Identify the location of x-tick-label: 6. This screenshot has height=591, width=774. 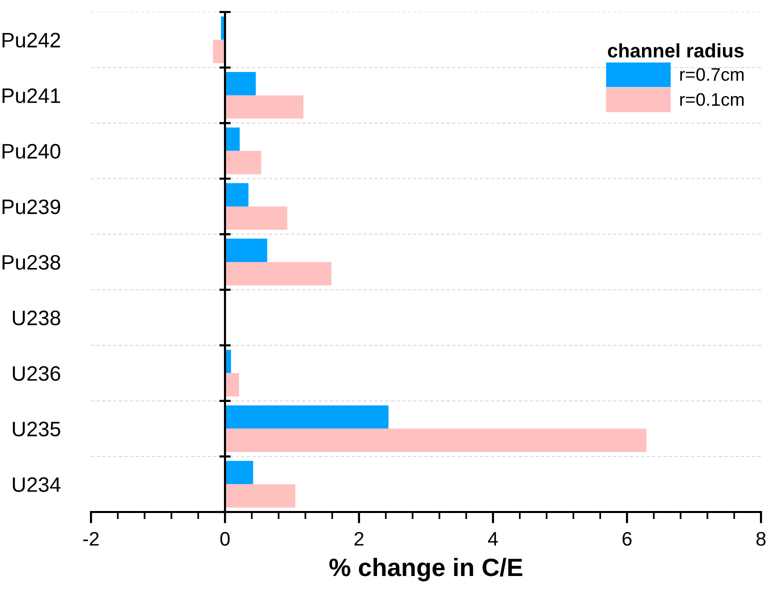
(627, 539).